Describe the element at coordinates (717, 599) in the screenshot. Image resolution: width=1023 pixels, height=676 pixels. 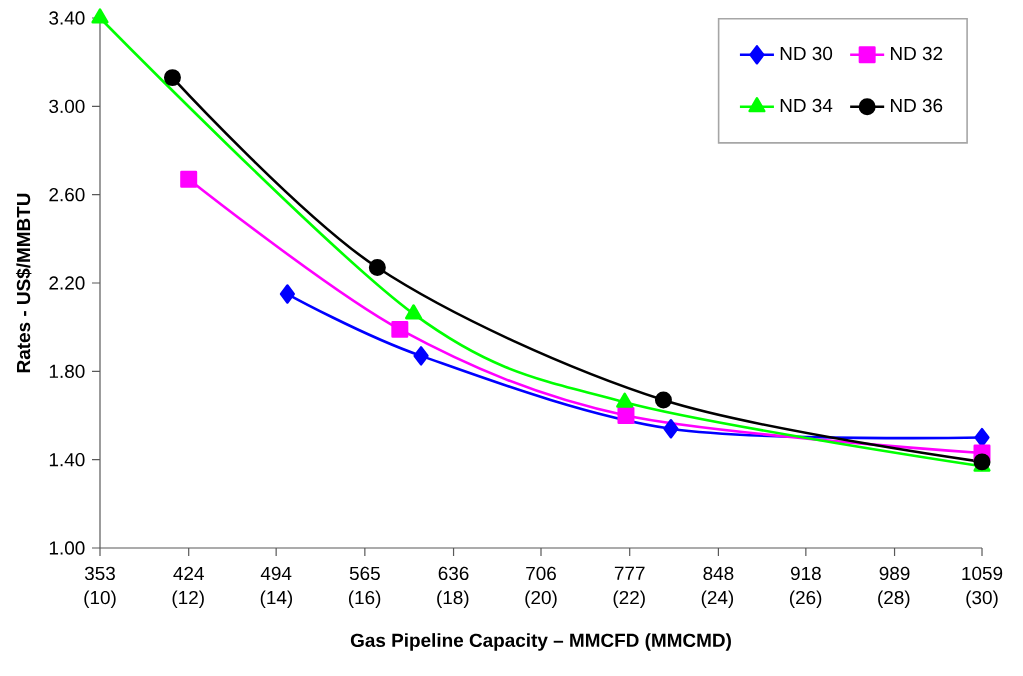
I see `x2-tick-label: (24)` at that location.